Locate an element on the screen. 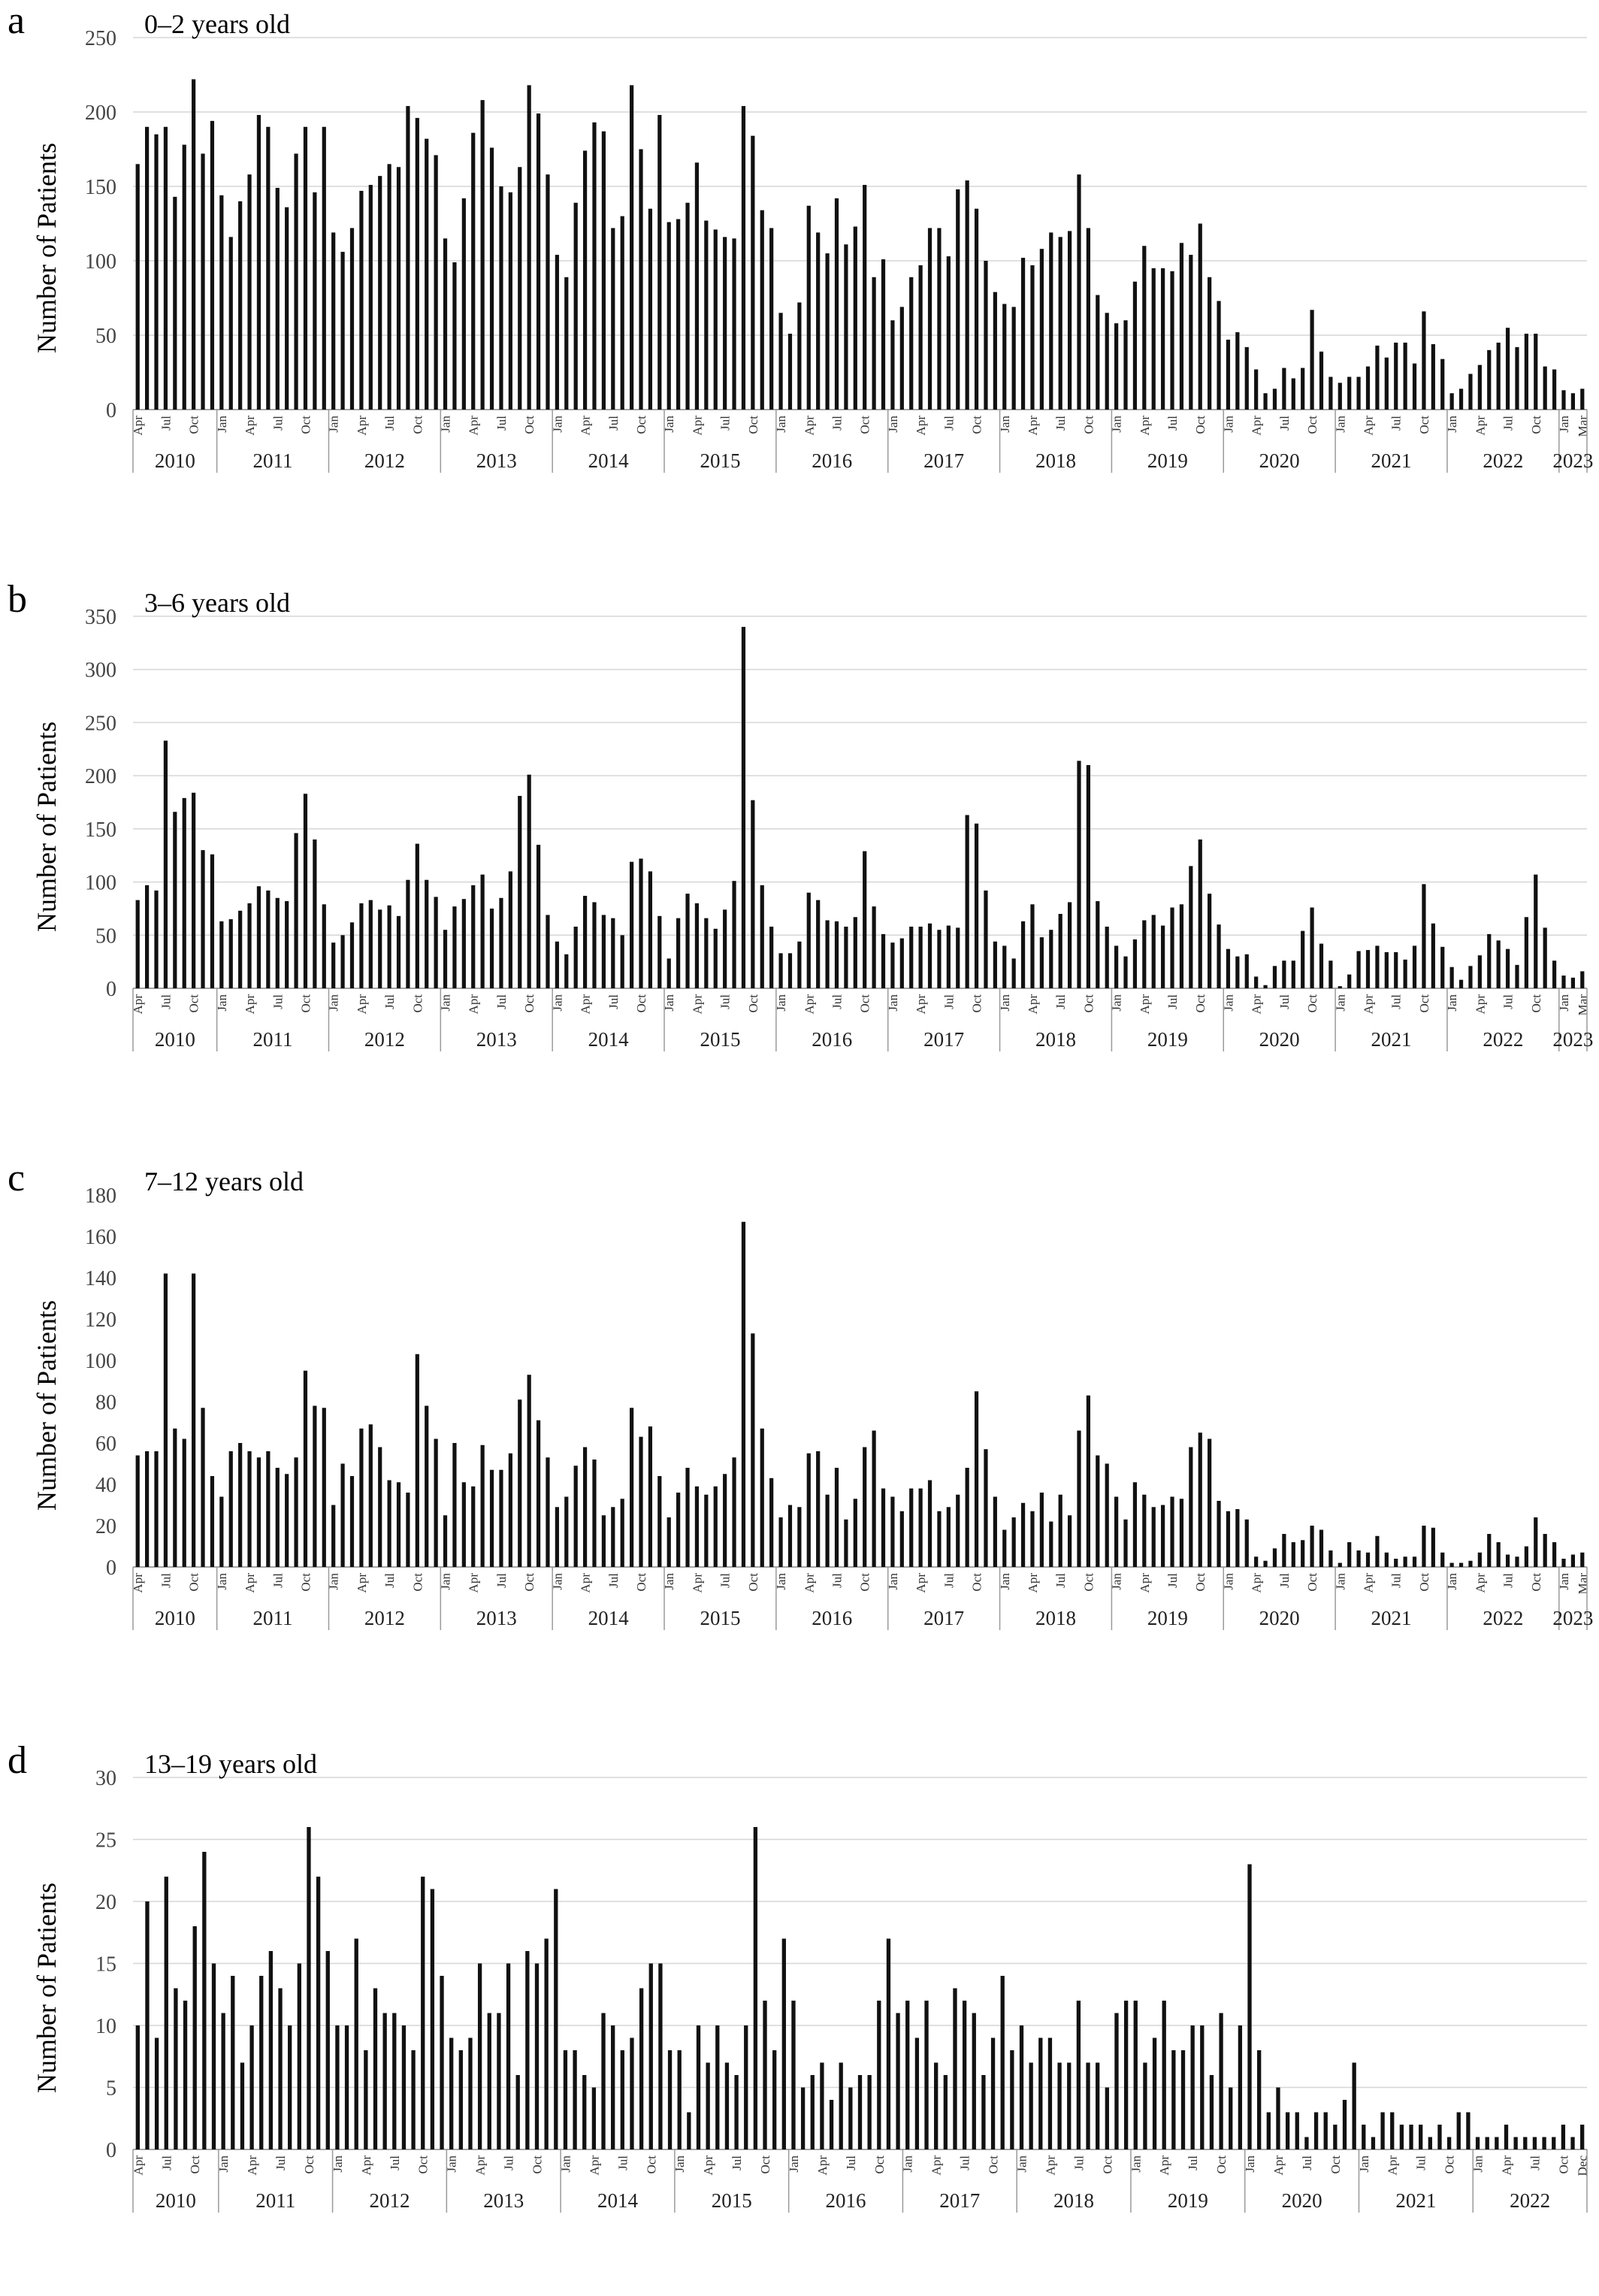 The width and height of the screenshot is (1599, 2296). year-label: 2017 is located at coordinates (943, 1039).